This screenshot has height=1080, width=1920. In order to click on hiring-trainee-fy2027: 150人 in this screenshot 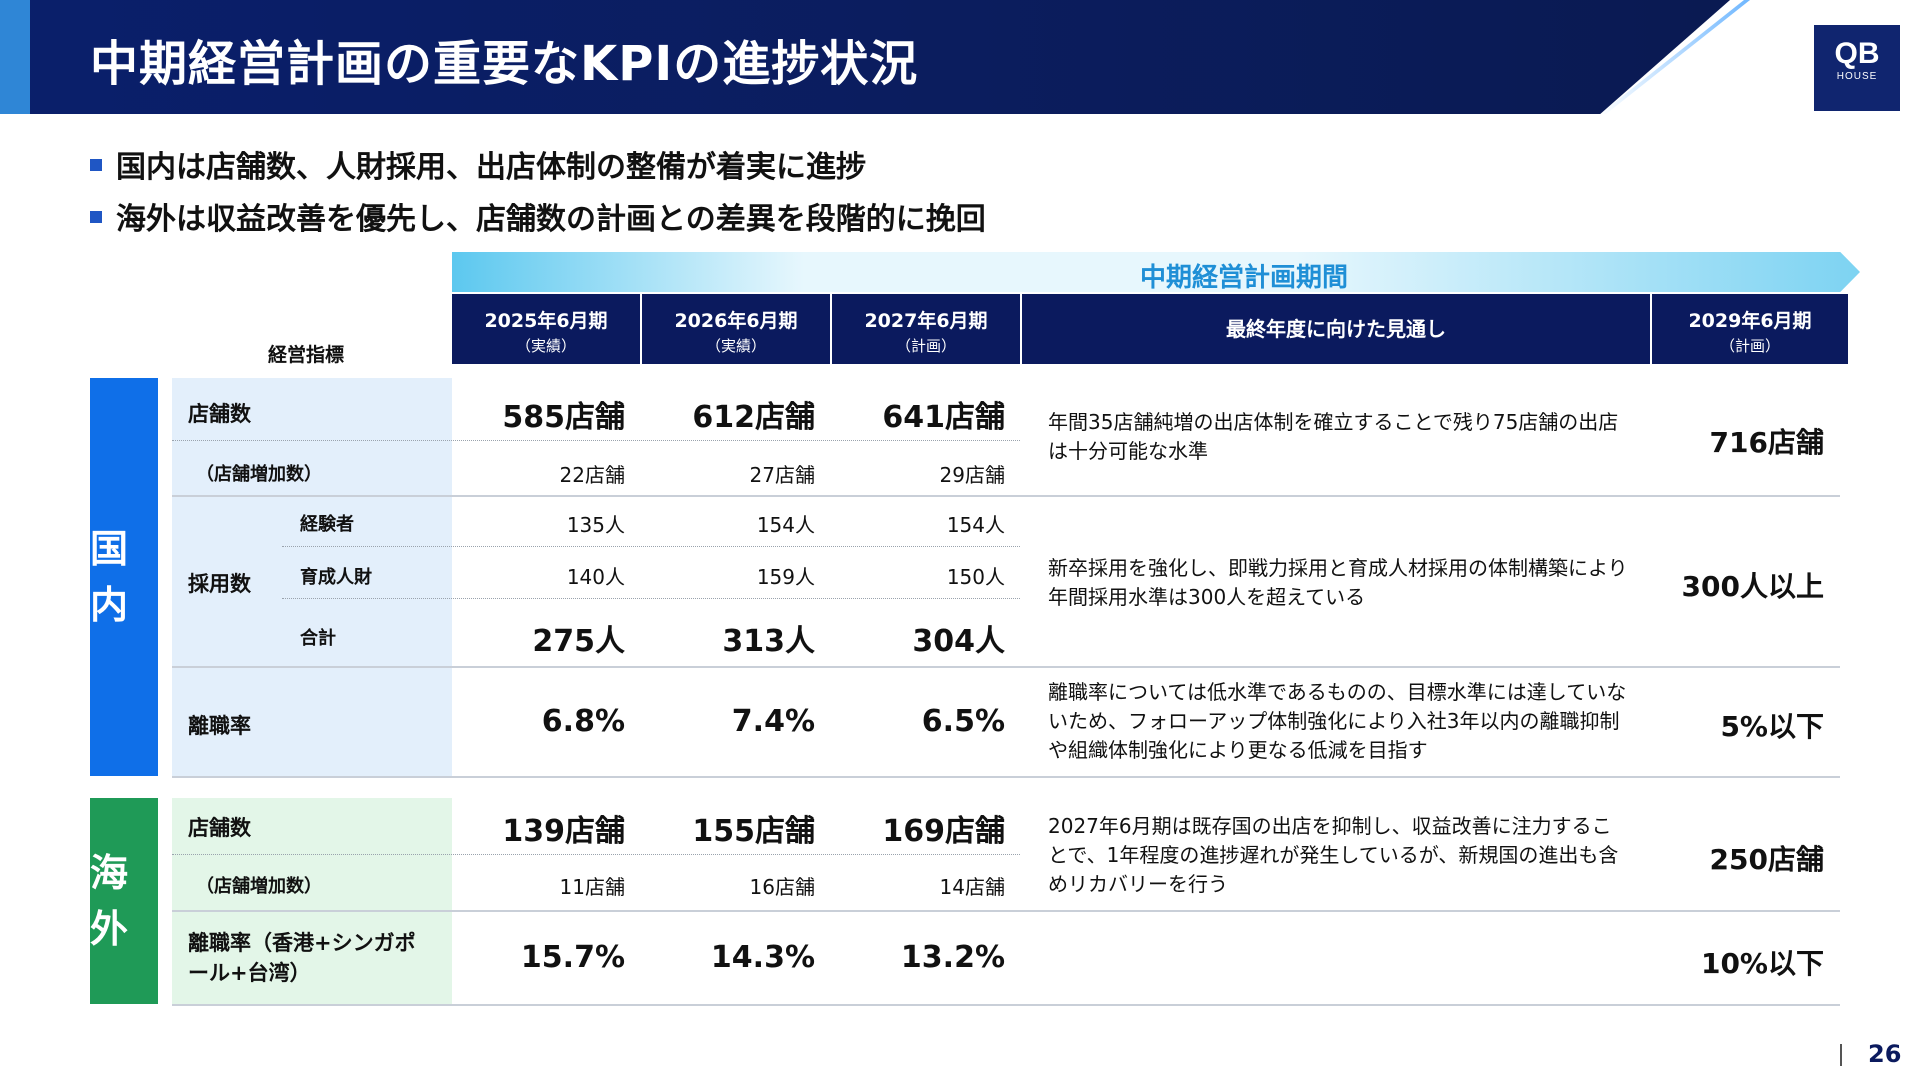, I will do `click(975, 577)`.